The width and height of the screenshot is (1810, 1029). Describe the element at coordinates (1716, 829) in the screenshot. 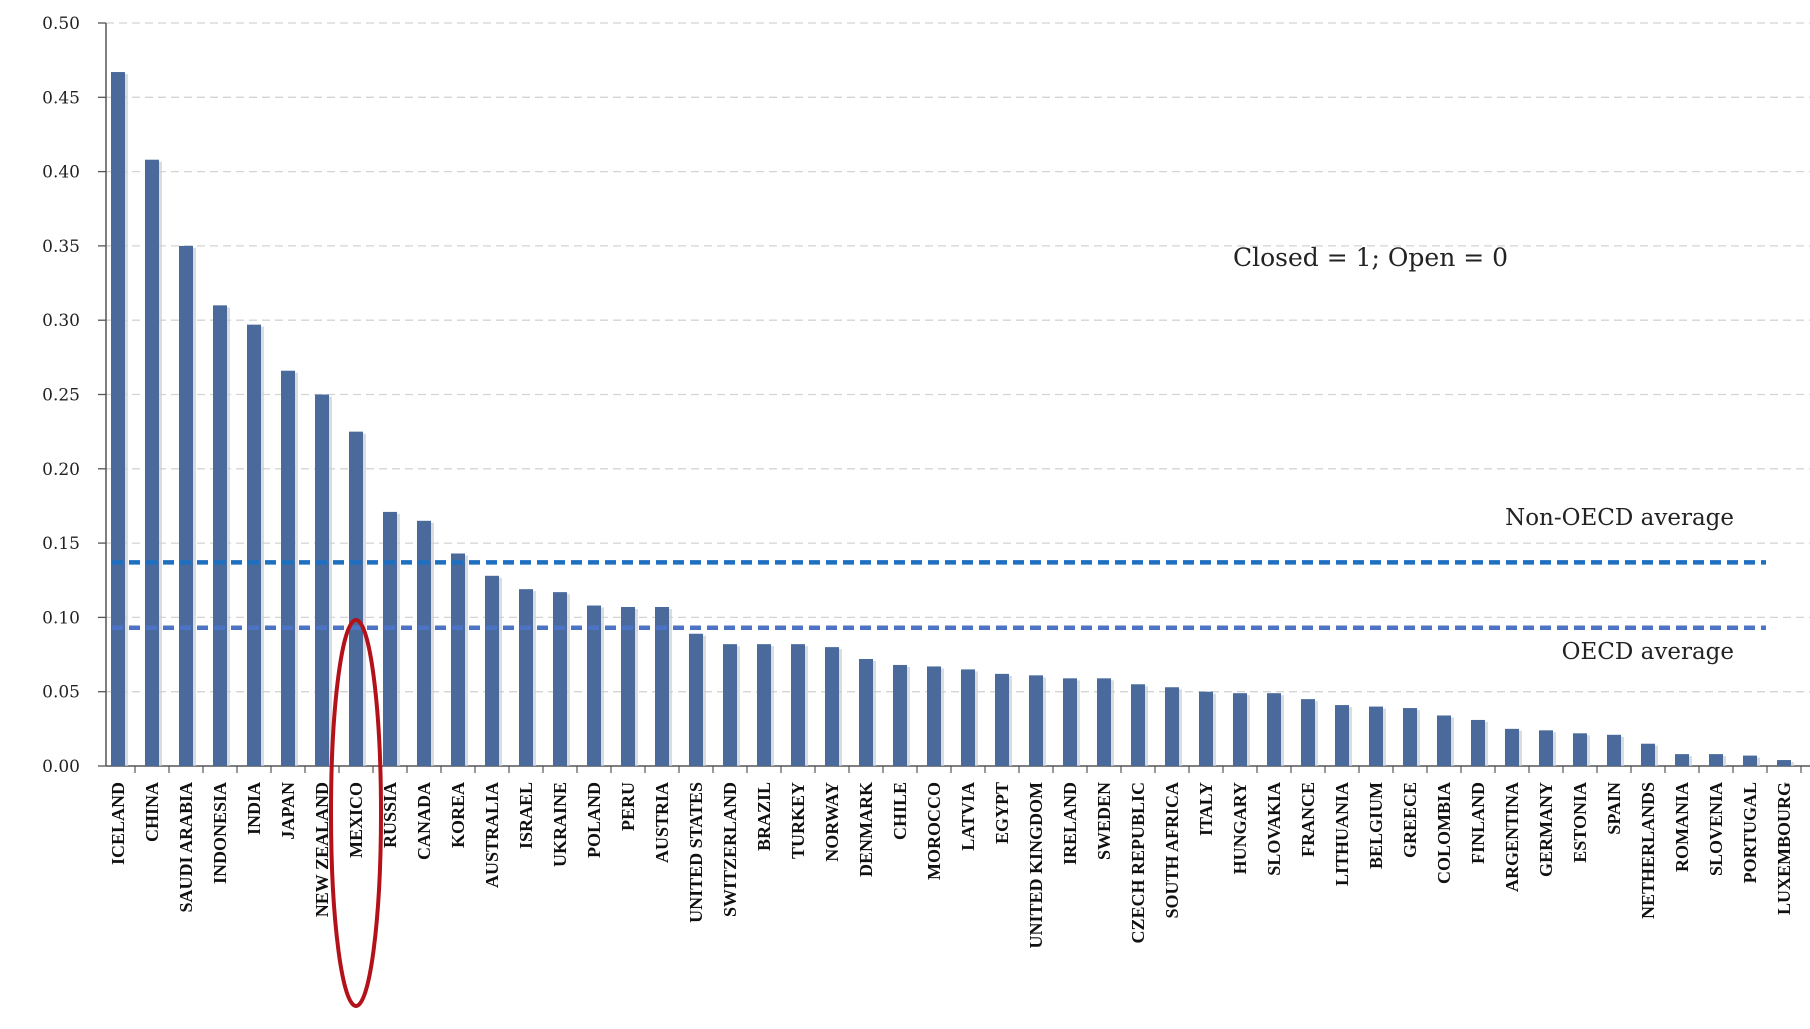

I see `category-label: SLOVENIA` at that location.